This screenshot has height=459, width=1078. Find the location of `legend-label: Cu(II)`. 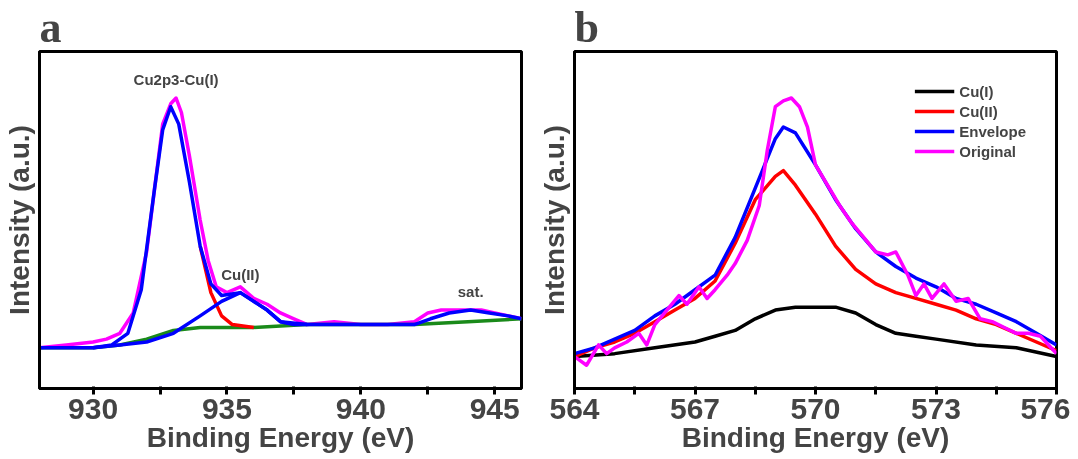

legend-label: Cu(II) is located at coordinates (978, 111).